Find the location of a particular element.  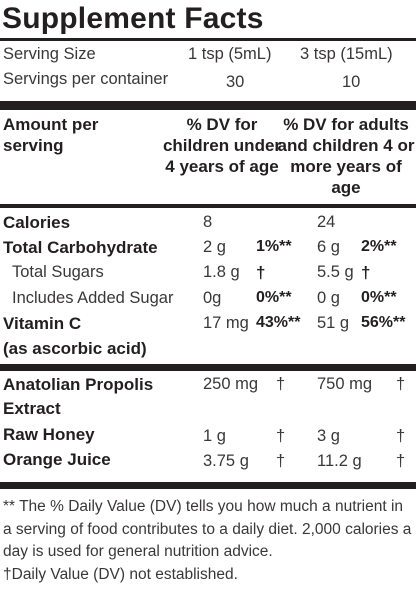

servings-per-container-adult: 10 is located at coordinates (351, 82).